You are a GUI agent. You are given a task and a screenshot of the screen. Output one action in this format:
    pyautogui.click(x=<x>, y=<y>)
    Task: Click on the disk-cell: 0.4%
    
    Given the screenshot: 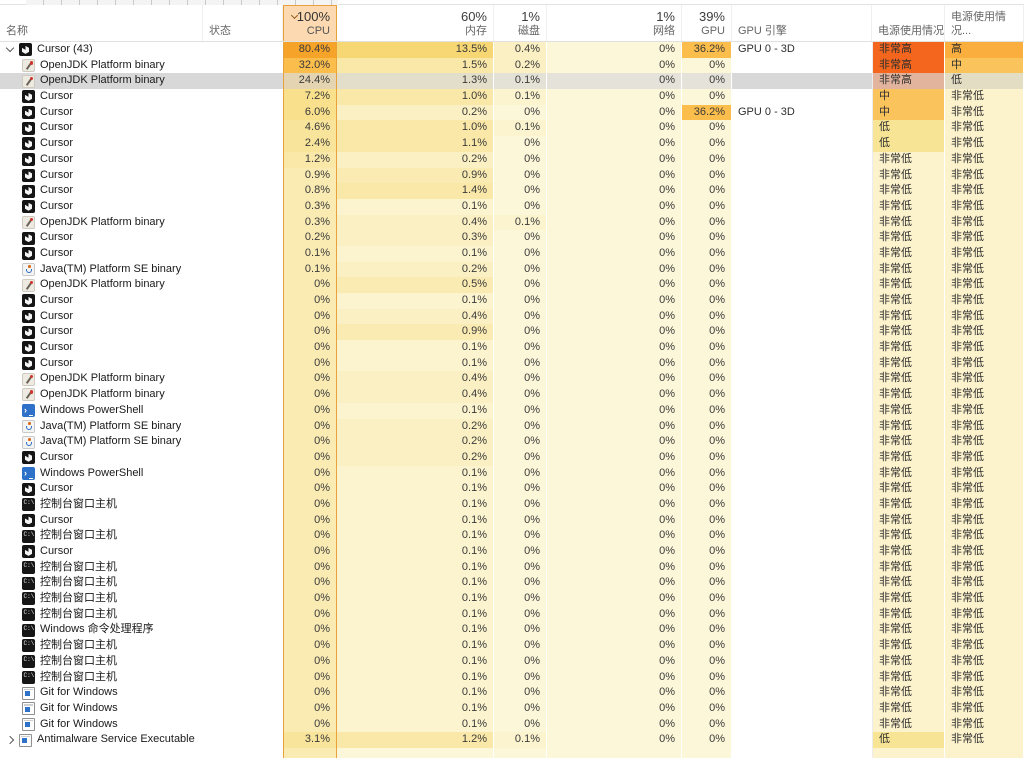 What is the action you would take?
    pyautogui.click(x=520, y=50)
    